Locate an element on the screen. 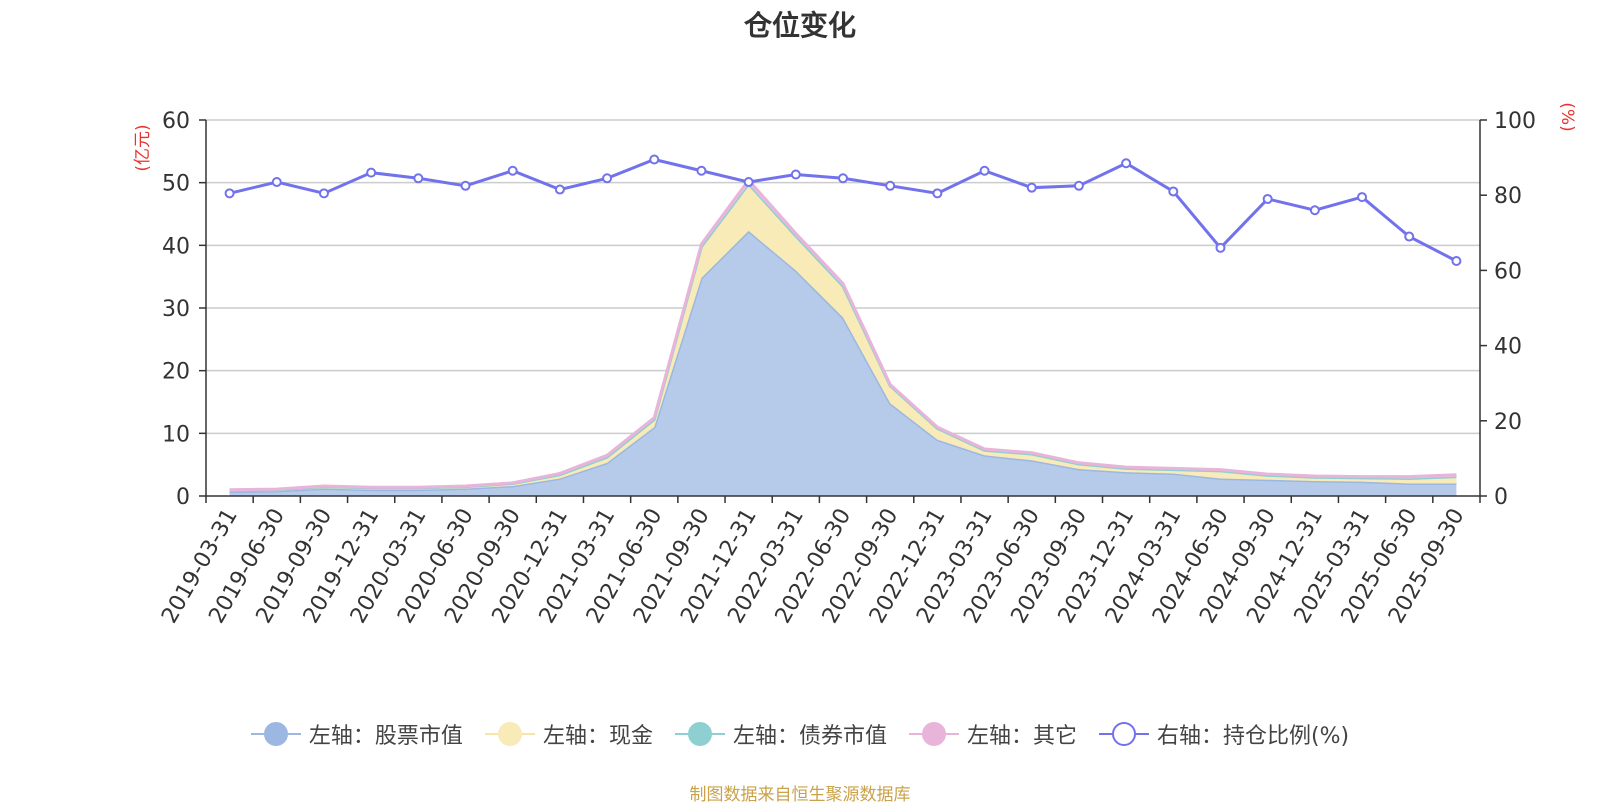 This screenshot has width=1600, height=805. legend-label: 左轴：其它 is located at coordinates (1021, 736).